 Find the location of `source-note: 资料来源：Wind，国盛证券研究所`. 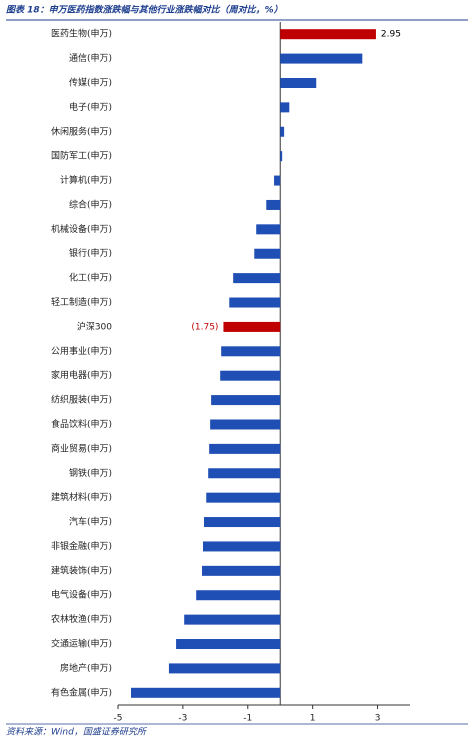

source-note: 资料来源：Wind，国盛证券研究所 is located at coordinates (77, 732).